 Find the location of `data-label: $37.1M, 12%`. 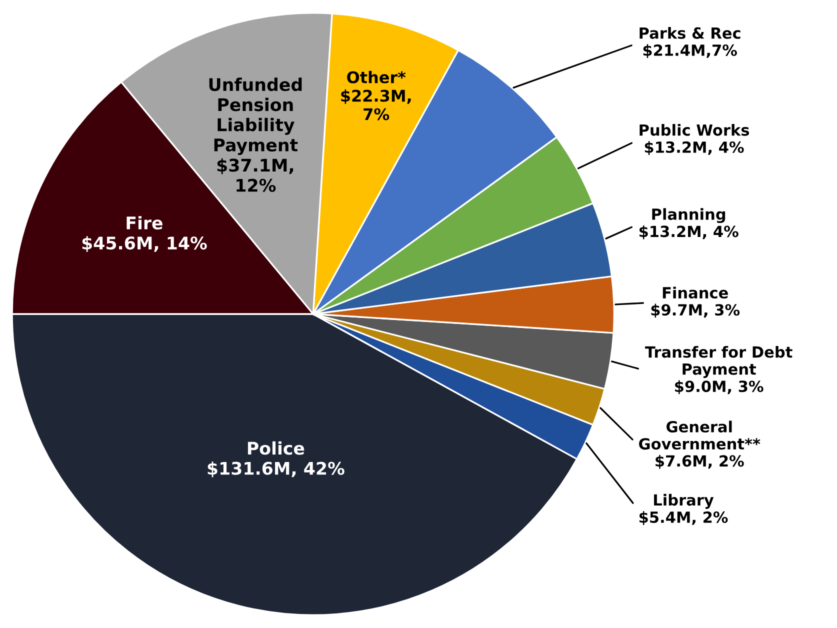

data-label: $37.1M, 12% is located at coordinates (255, 175).